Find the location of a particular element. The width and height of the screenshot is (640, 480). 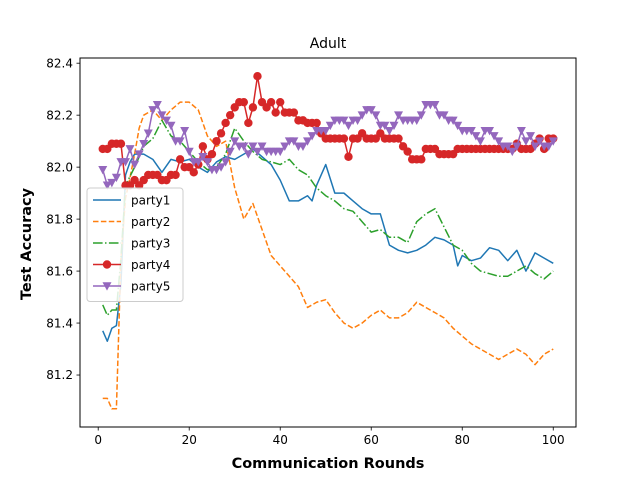

y-tick-label: 82.2 is located at coordinates (59, 115).